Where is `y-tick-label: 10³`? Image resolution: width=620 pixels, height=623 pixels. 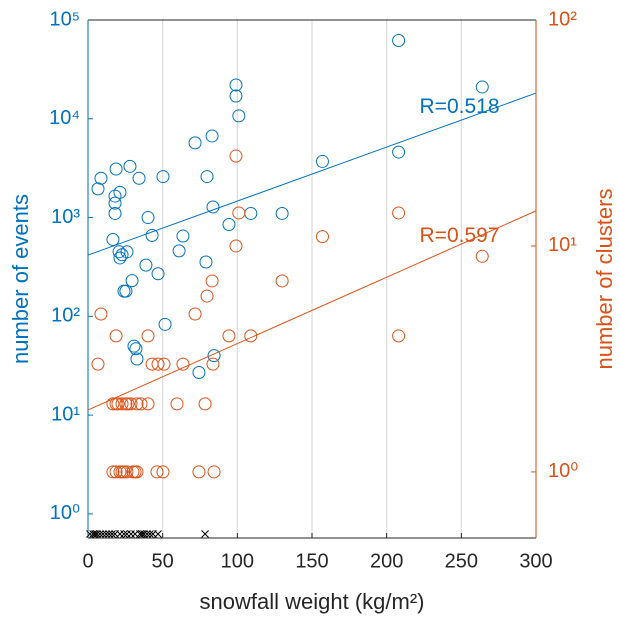
y-tick-label: 10³ is located at coordinates (65, 217).